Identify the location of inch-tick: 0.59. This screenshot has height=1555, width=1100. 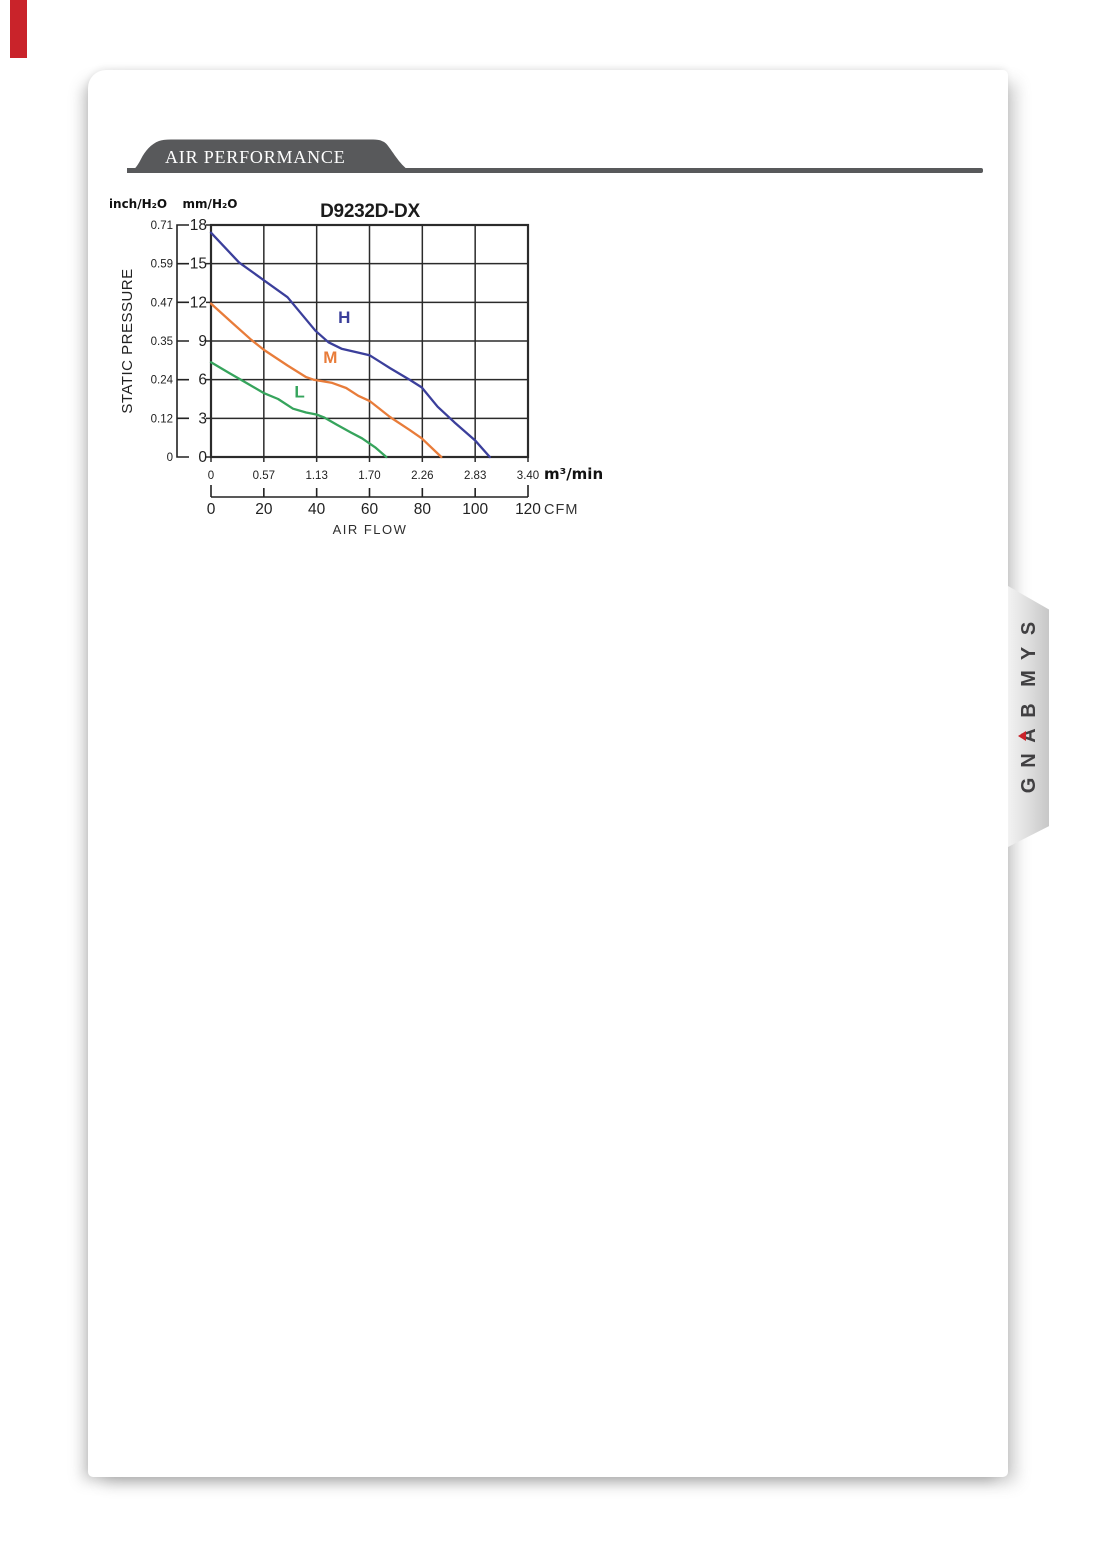
(162, 265).